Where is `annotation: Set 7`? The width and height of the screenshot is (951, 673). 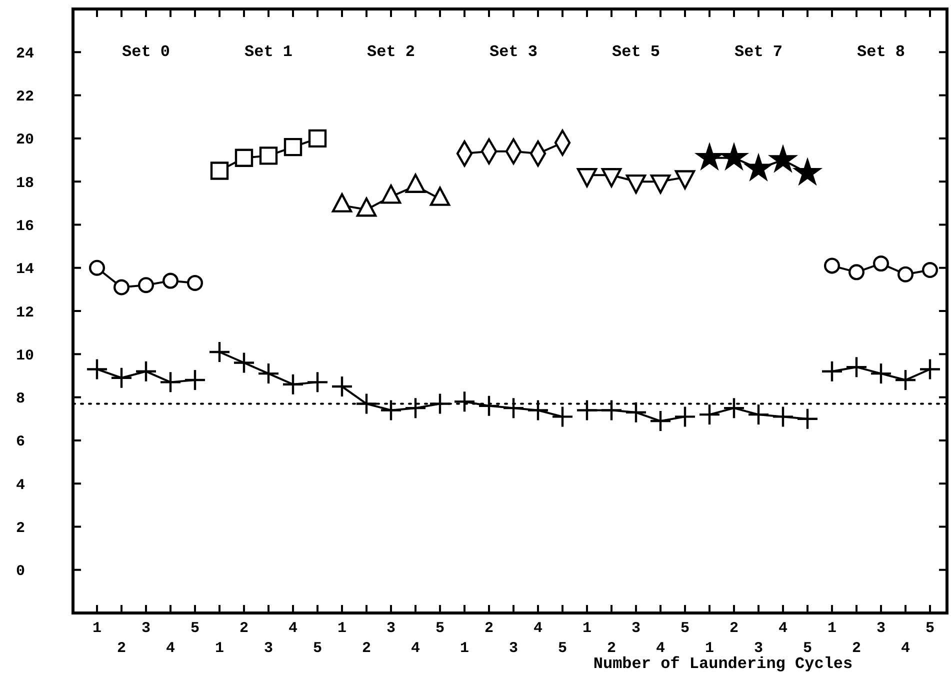
annotation: Set 7 is located at coordinates (758, 52).